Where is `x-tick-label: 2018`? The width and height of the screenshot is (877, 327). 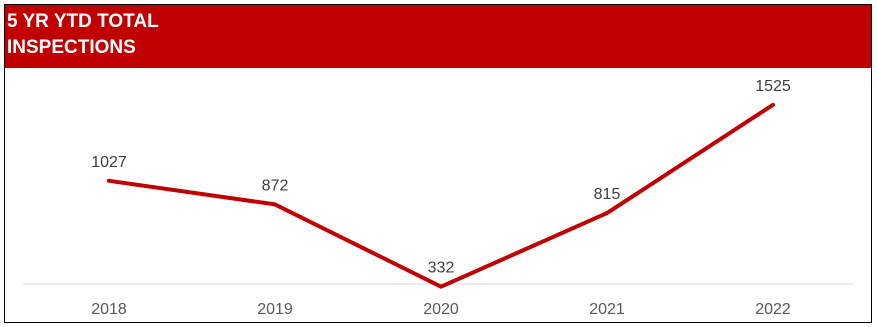
x-tick-label: 2018 is located at coordinates (109, 309).